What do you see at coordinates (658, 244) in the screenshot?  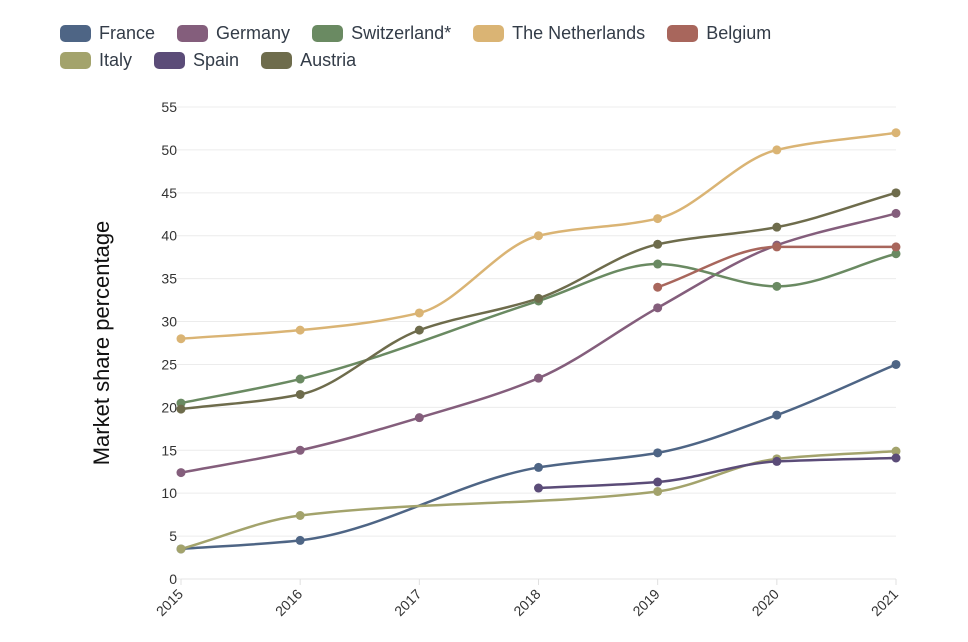 I see `data-point-austria-2019` at bounding box center [658, 244].